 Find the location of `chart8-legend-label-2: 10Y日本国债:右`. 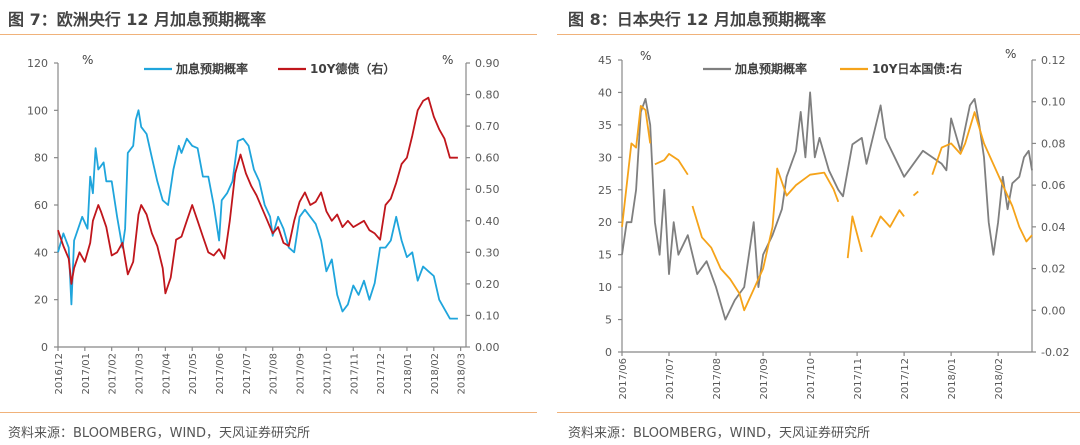

chart8-legend-label-2: 10Y日本国债:右 is located at coordinates (917, 68).